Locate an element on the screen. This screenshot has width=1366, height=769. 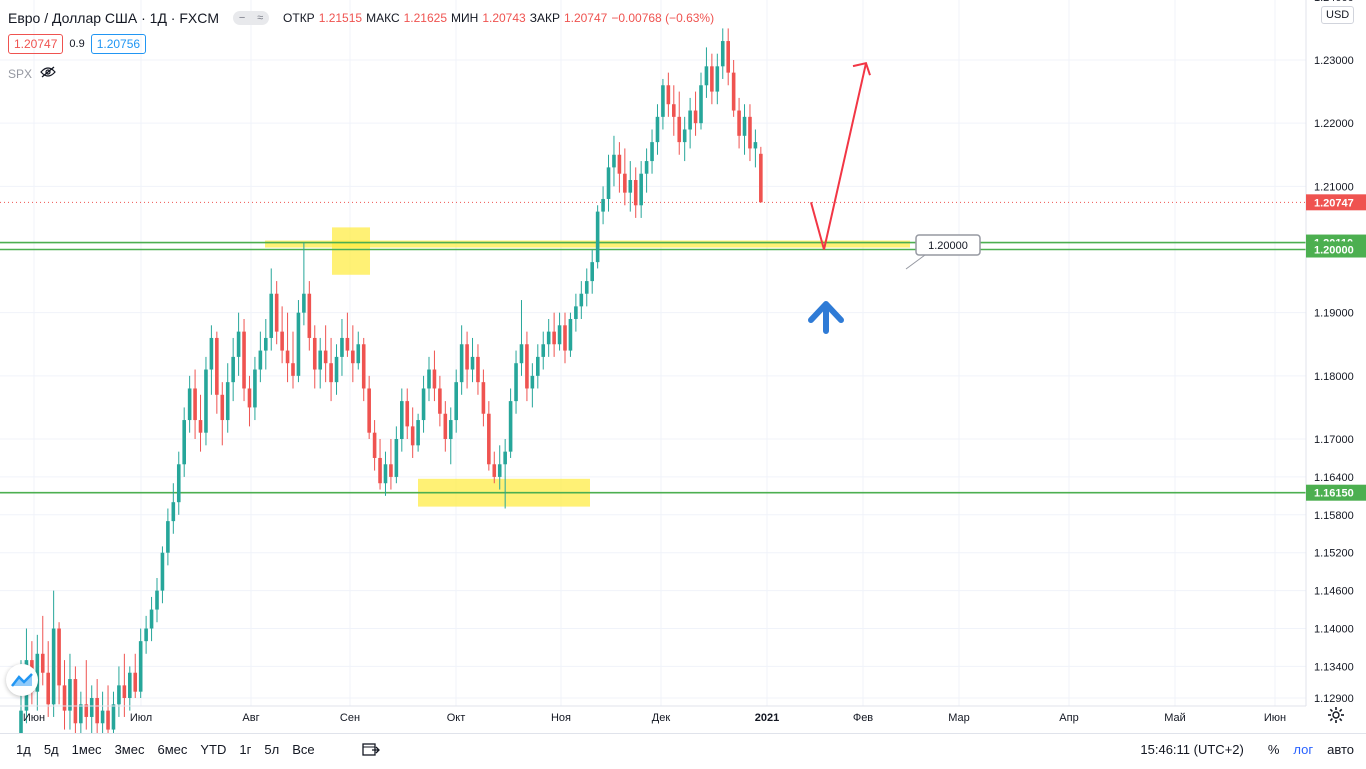
log-toggle: лог is located at coordinates (1303, 749).